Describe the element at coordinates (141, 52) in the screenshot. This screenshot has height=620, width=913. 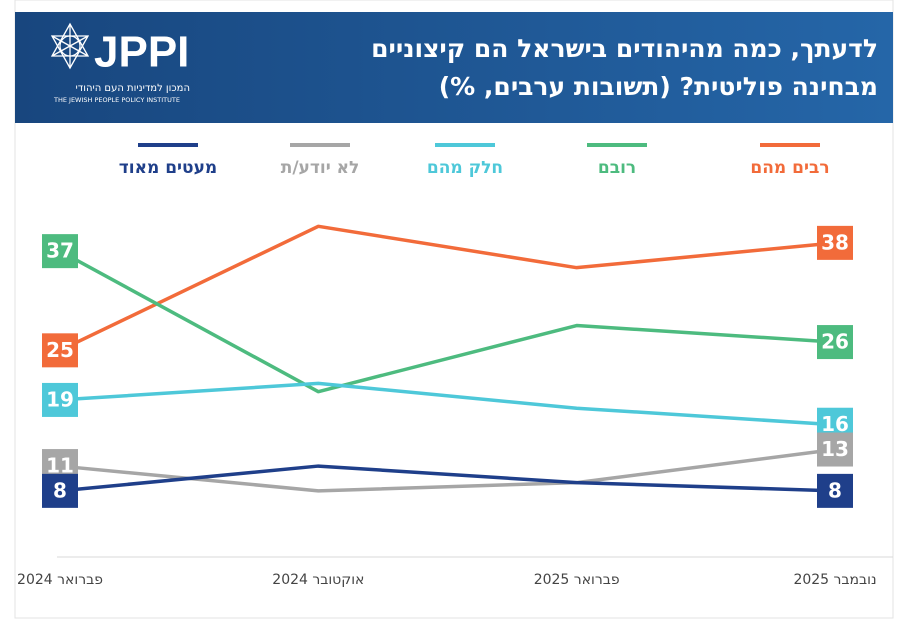
I see `logo-name: JPPI` at that location.